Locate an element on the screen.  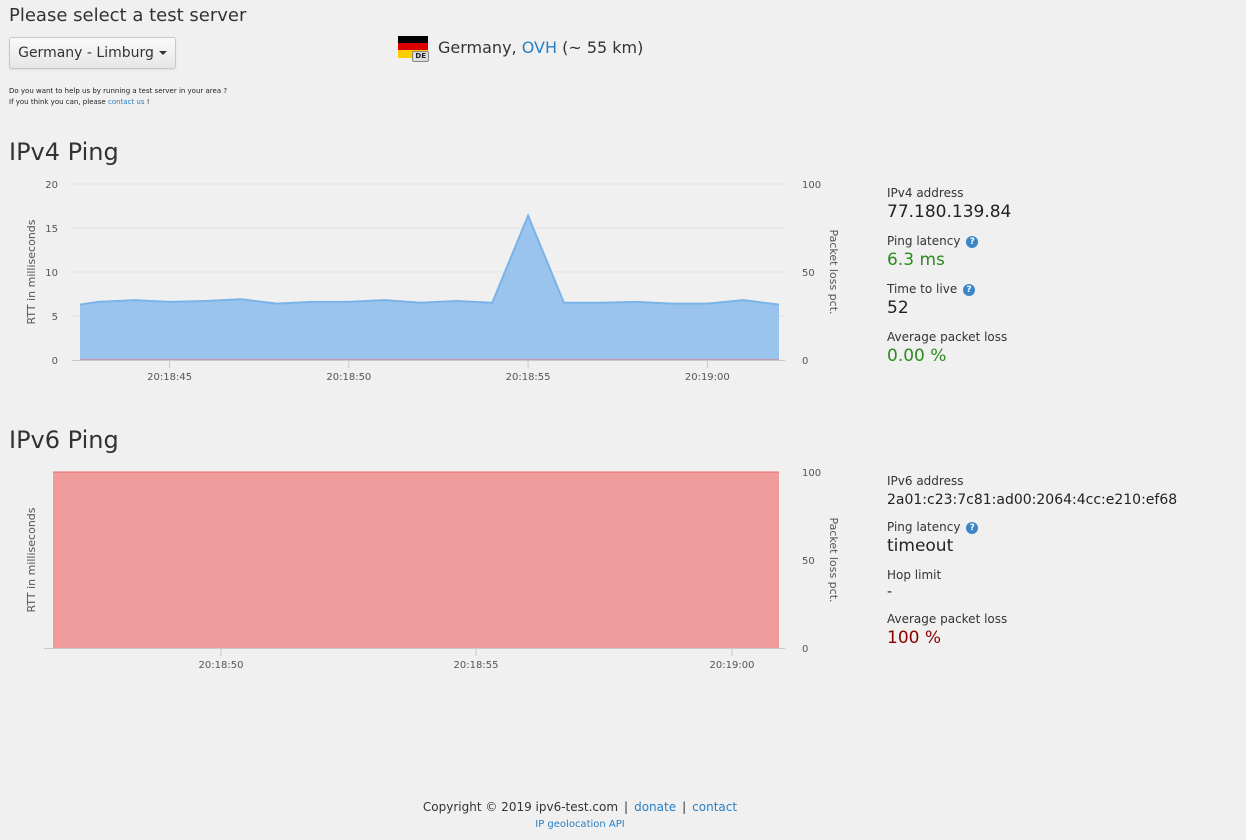
ipv6-latency-label-row: Ping latency ? is located at coordinates (1032, 527).